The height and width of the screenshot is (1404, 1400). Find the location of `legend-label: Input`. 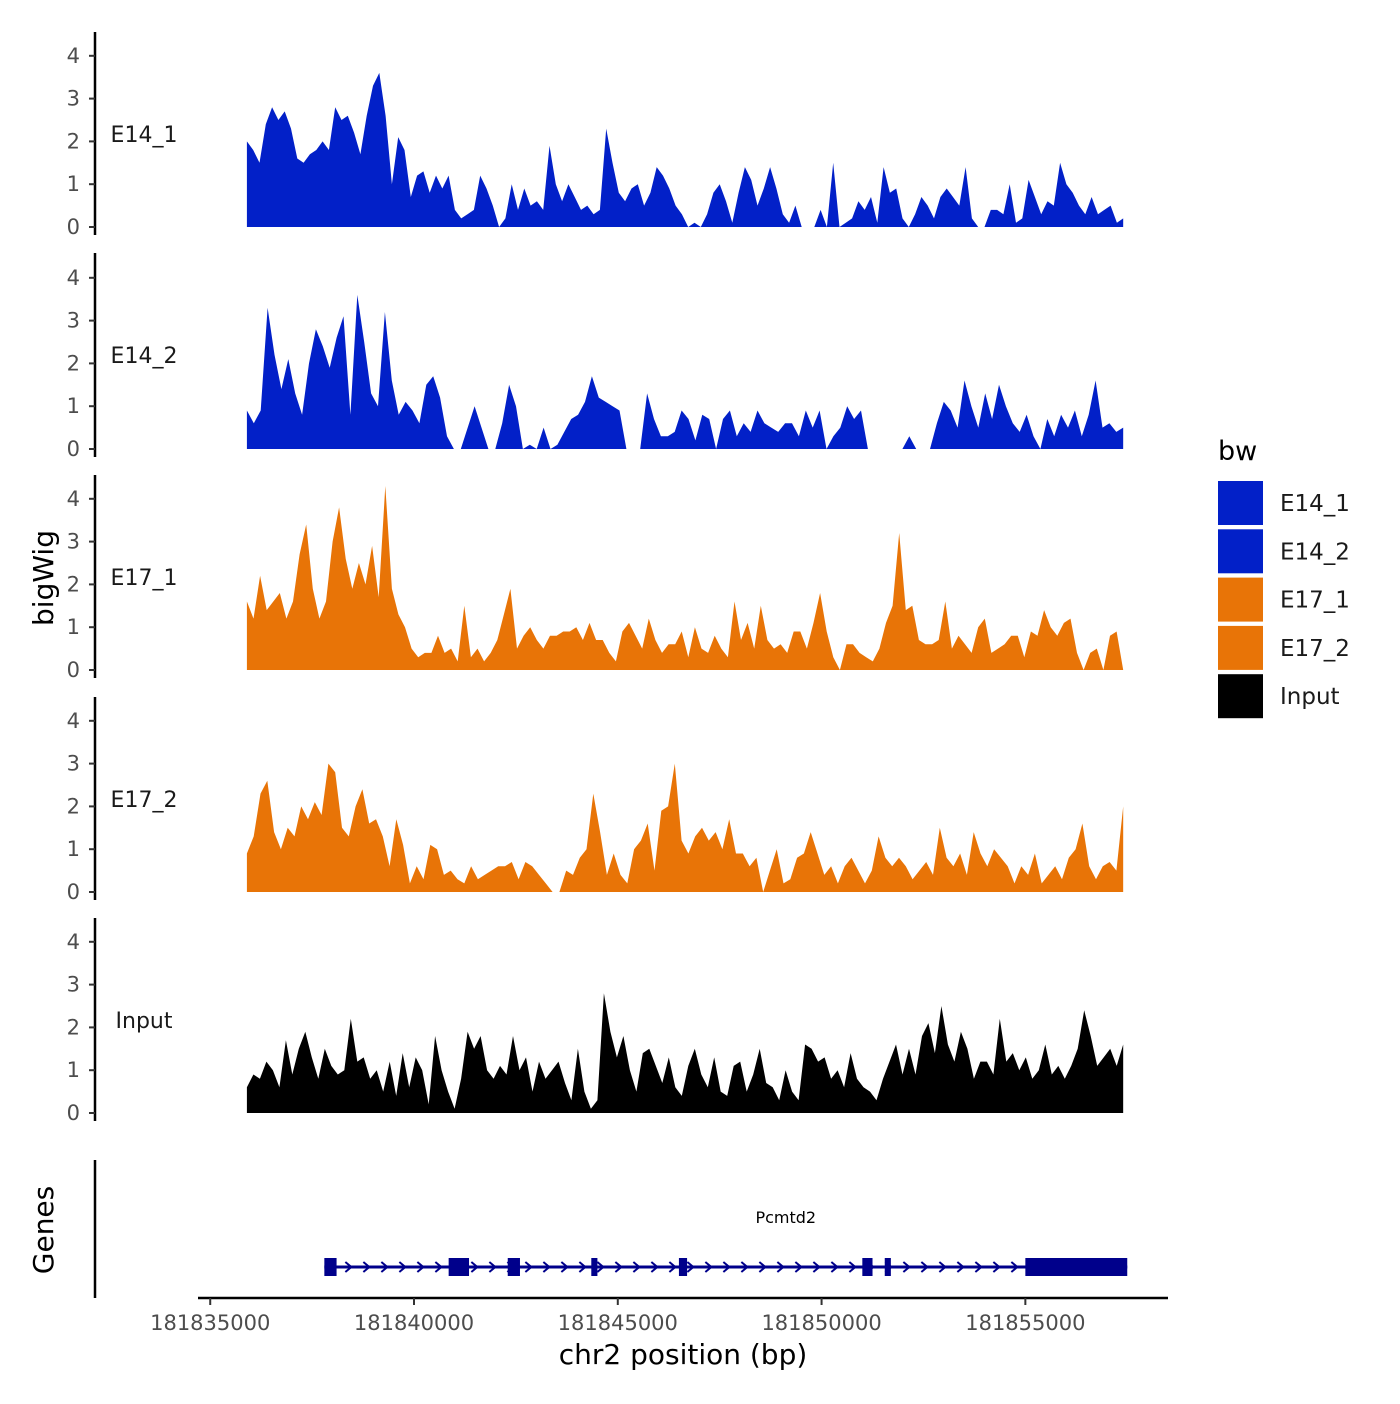

legend-label: Input is located at coordinates (1310, 697).